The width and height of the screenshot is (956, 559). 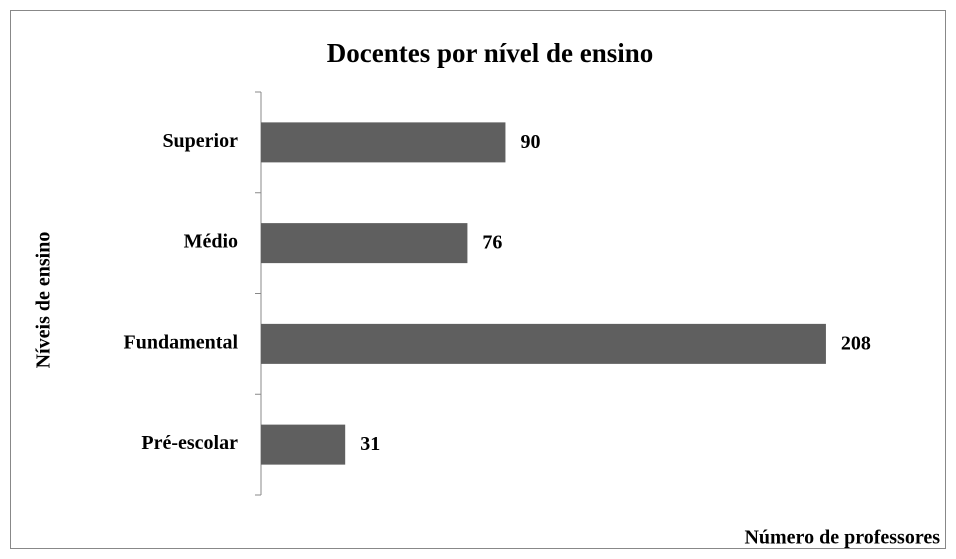 I want to click on y-tick-label: Fundamental, so click(x=181, y=342).